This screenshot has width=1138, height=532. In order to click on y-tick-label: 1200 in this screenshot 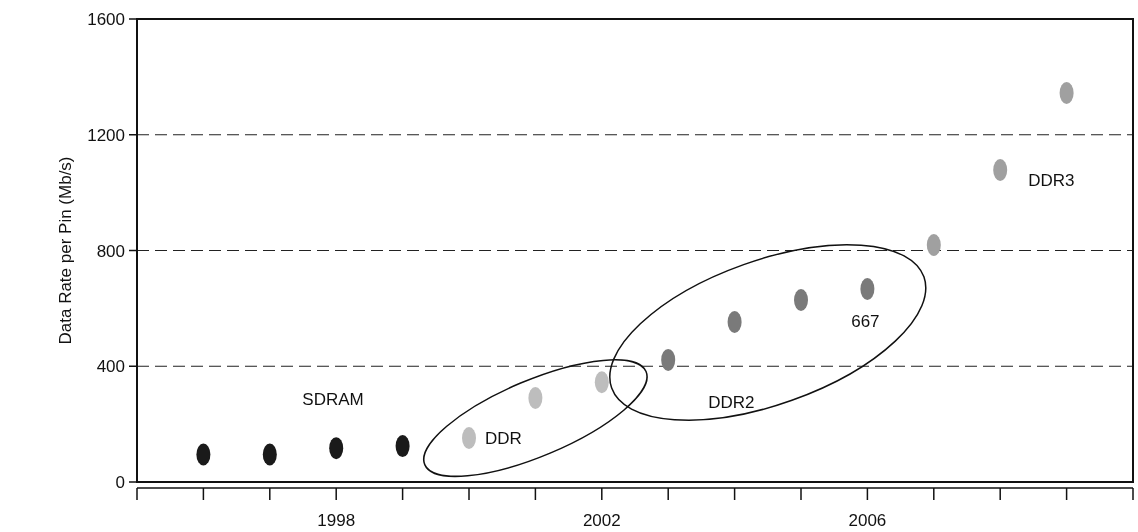, I will do `click(106, 135)`.